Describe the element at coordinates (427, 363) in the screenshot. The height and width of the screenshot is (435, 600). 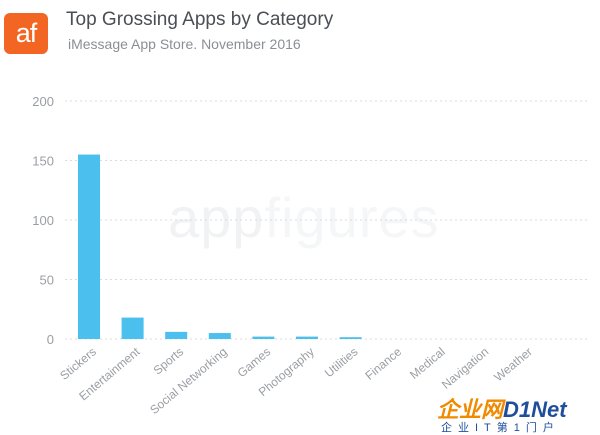
I see `x-tick-label-8: Medical` at that location.